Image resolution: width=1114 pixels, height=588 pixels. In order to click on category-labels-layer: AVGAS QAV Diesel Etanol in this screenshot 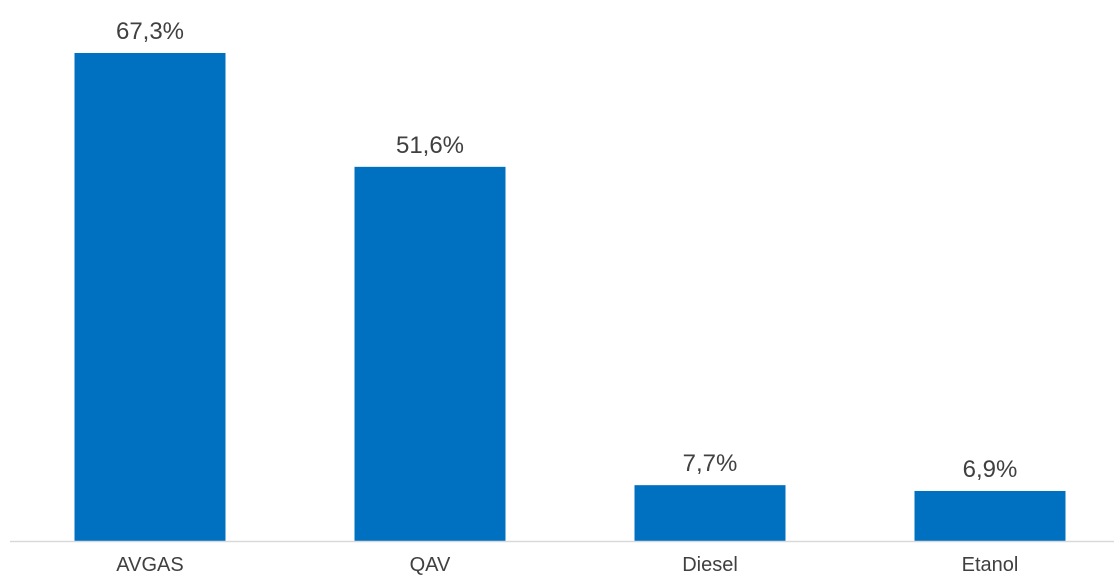, I will do `click(567, 565)`.